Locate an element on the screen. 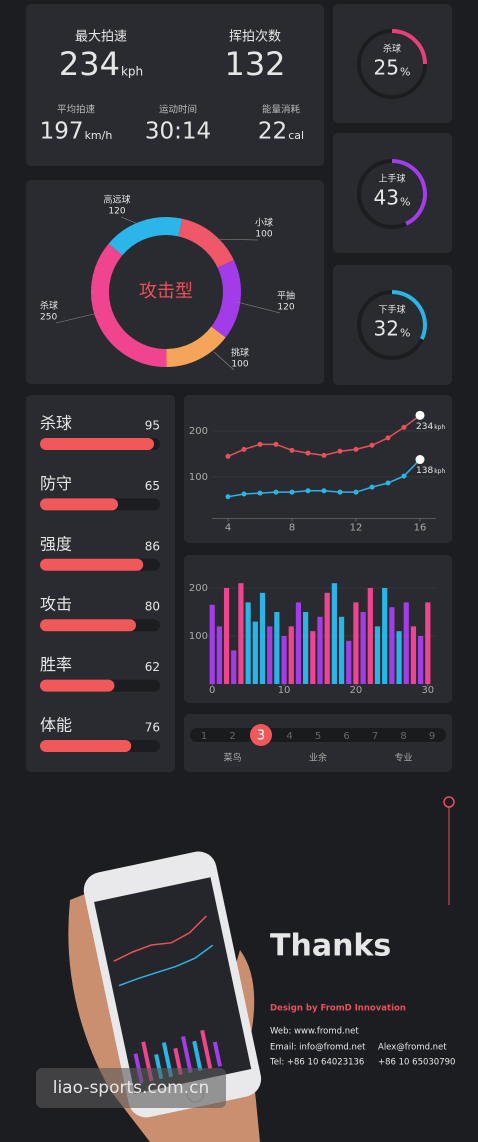  watermark-bg is located at coordinates (131, 1088).